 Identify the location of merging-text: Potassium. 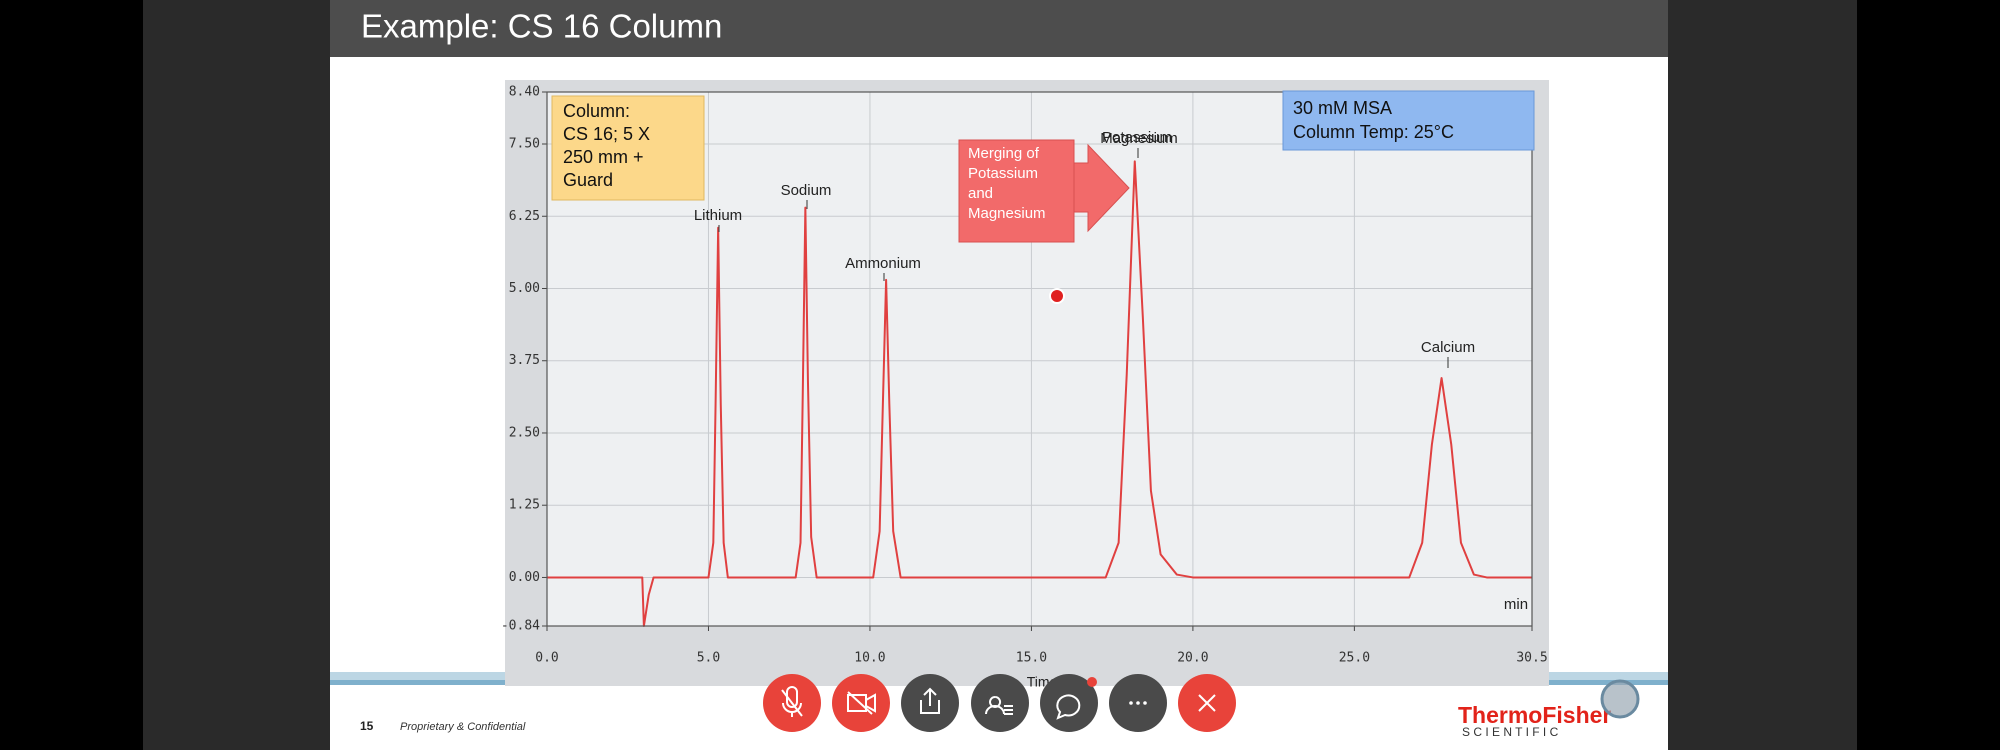
(1003, 173).